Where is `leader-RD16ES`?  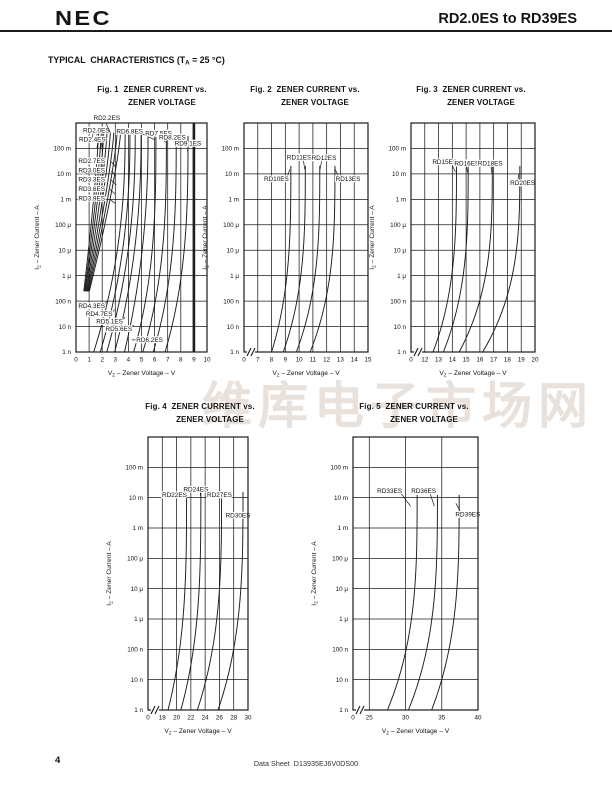 leader-RD16ES is located at coordinates (467, 169).